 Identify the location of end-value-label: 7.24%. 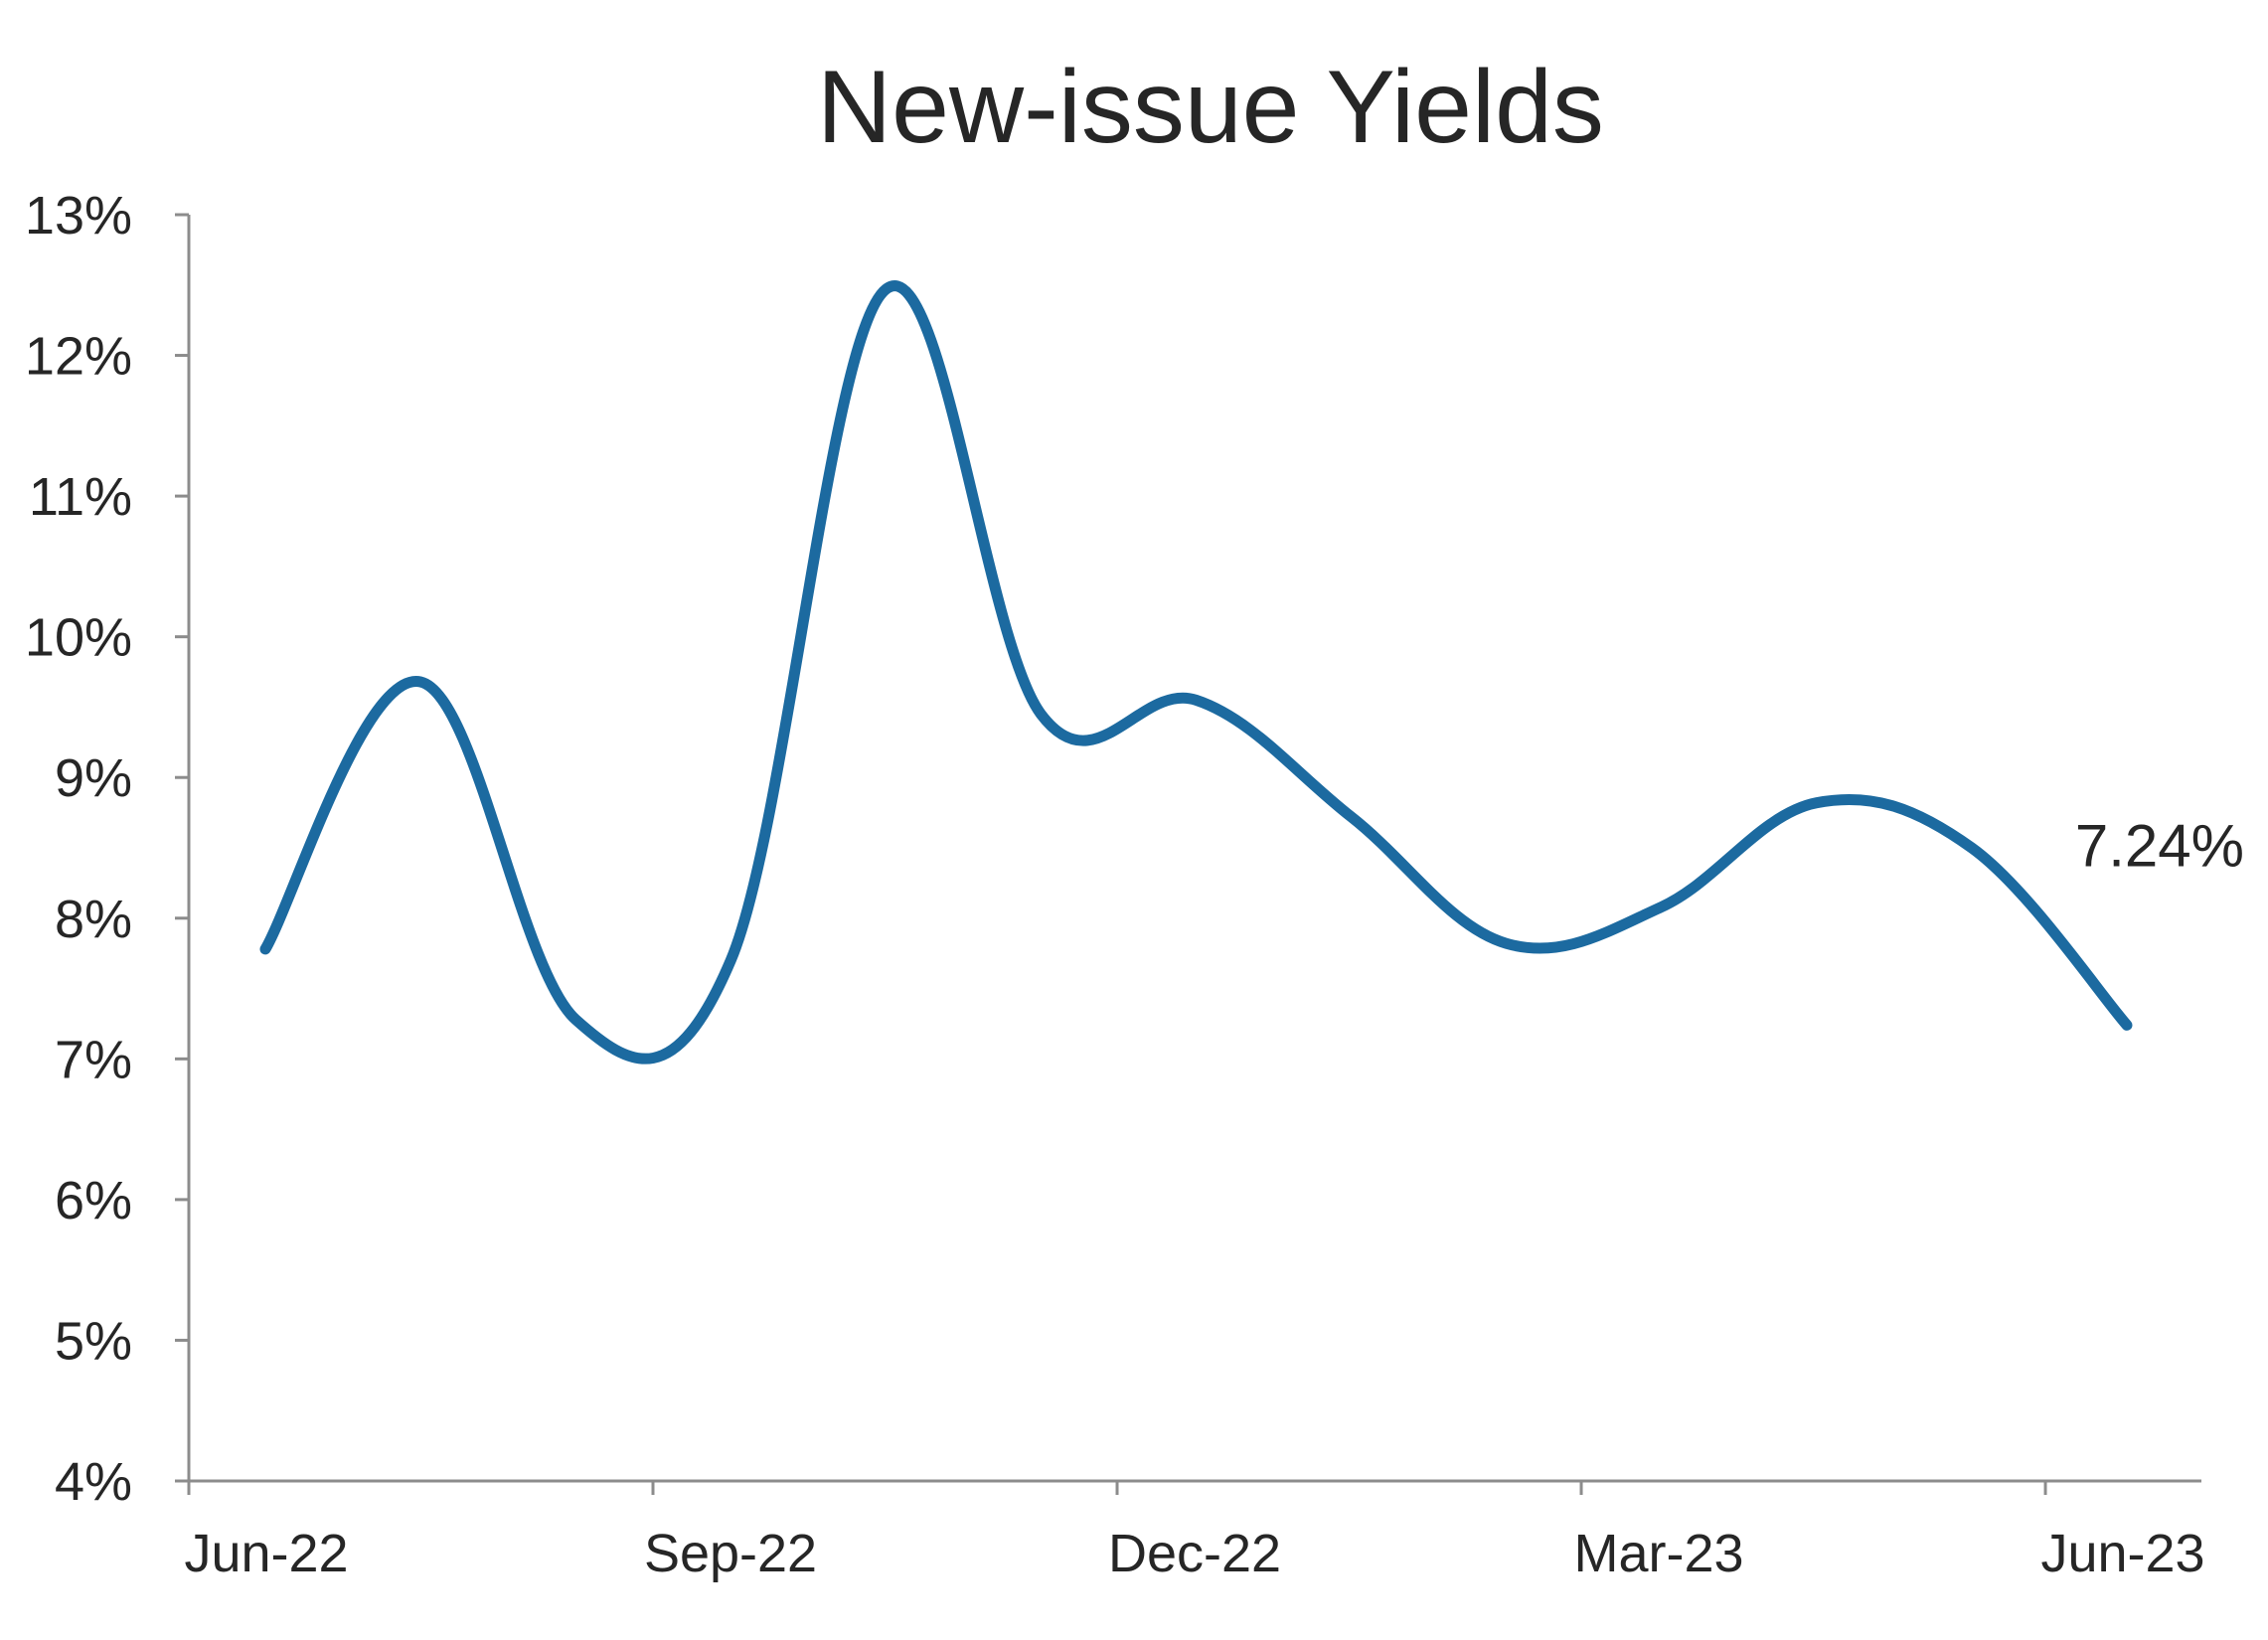
(2159, 845).